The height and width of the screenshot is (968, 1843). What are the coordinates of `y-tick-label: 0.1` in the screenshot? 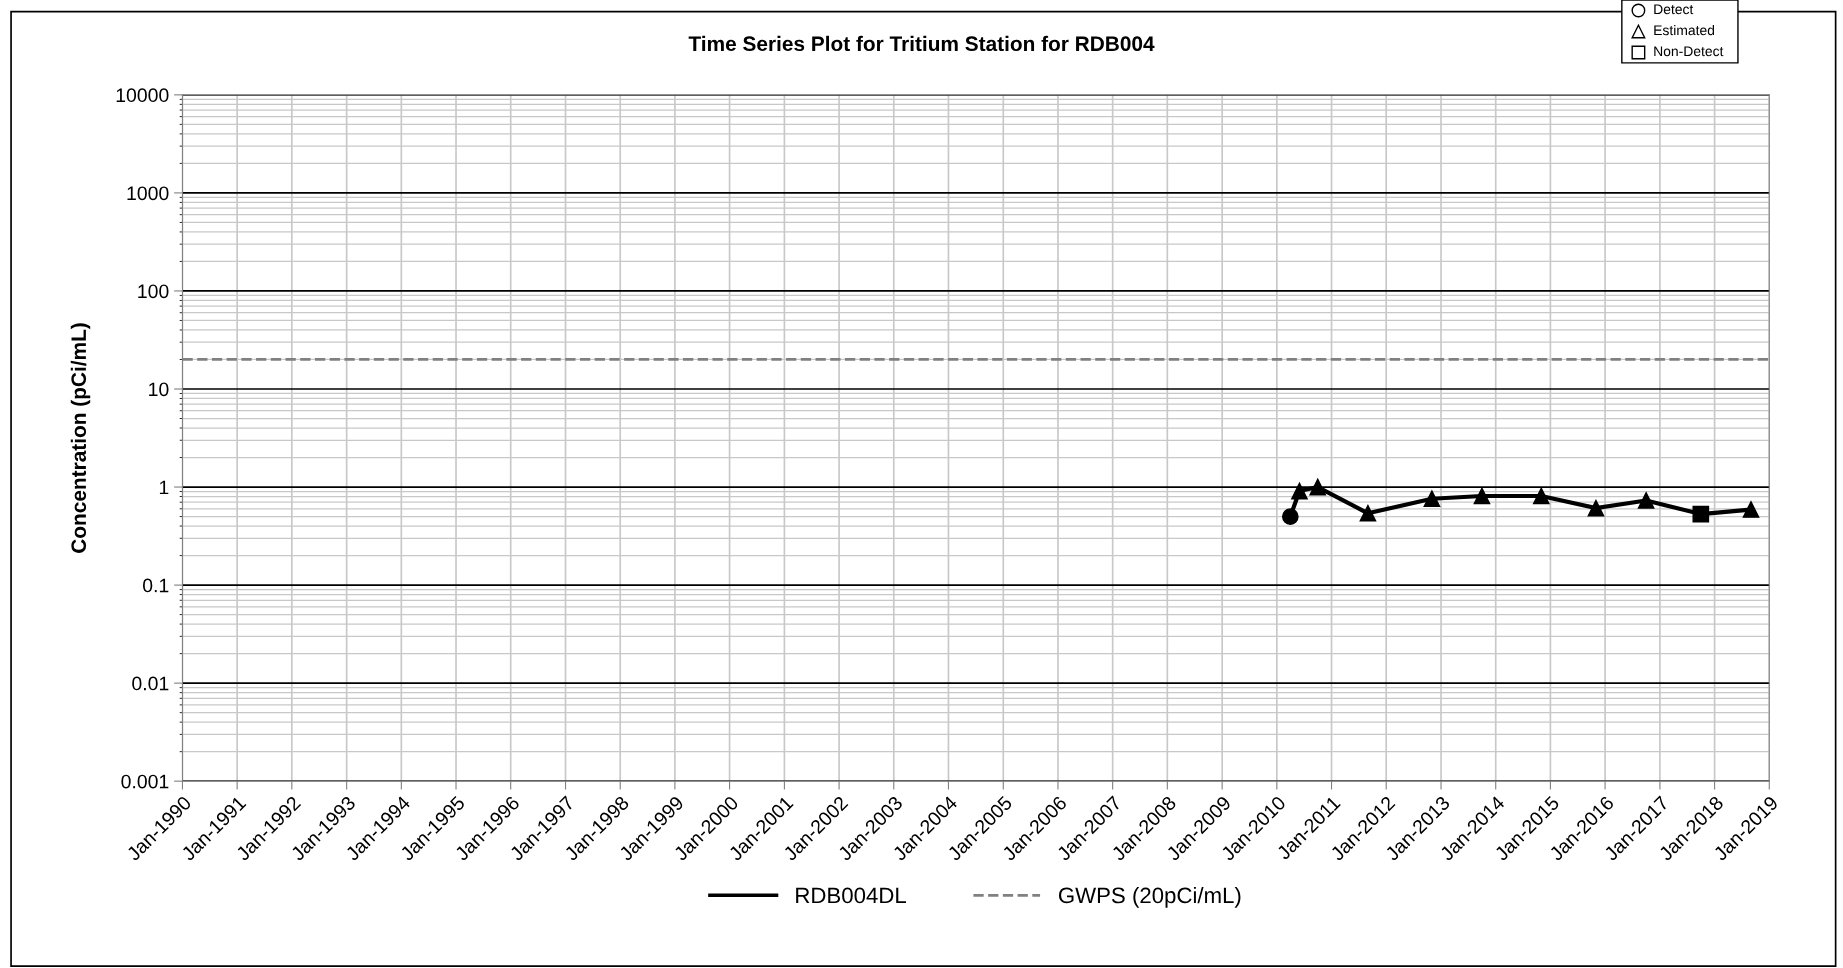 It's located at (155, 585).